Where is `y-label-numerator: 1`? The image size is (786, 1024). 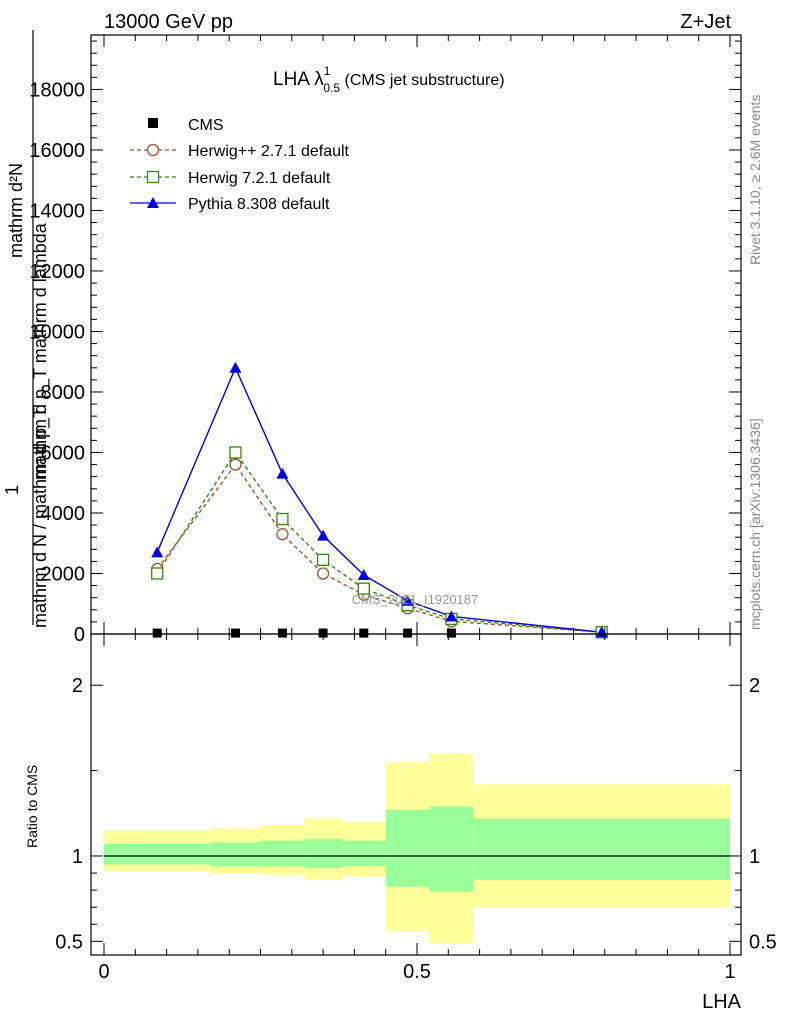 y-label-numerator: 1 is located at coordinates (12, 490).